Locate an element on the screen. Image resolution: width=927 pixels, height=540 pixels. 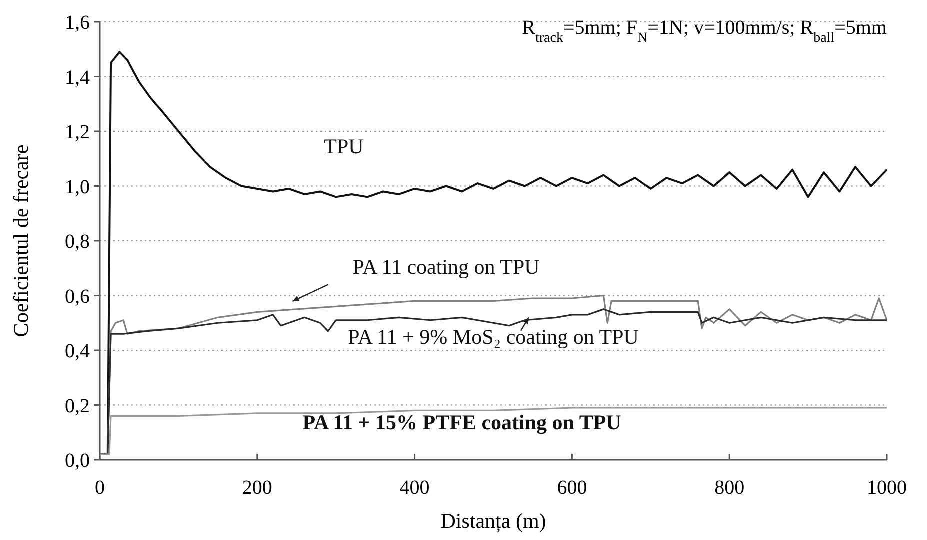
x-tick-label: 400 is located at coordinates (415, 488).